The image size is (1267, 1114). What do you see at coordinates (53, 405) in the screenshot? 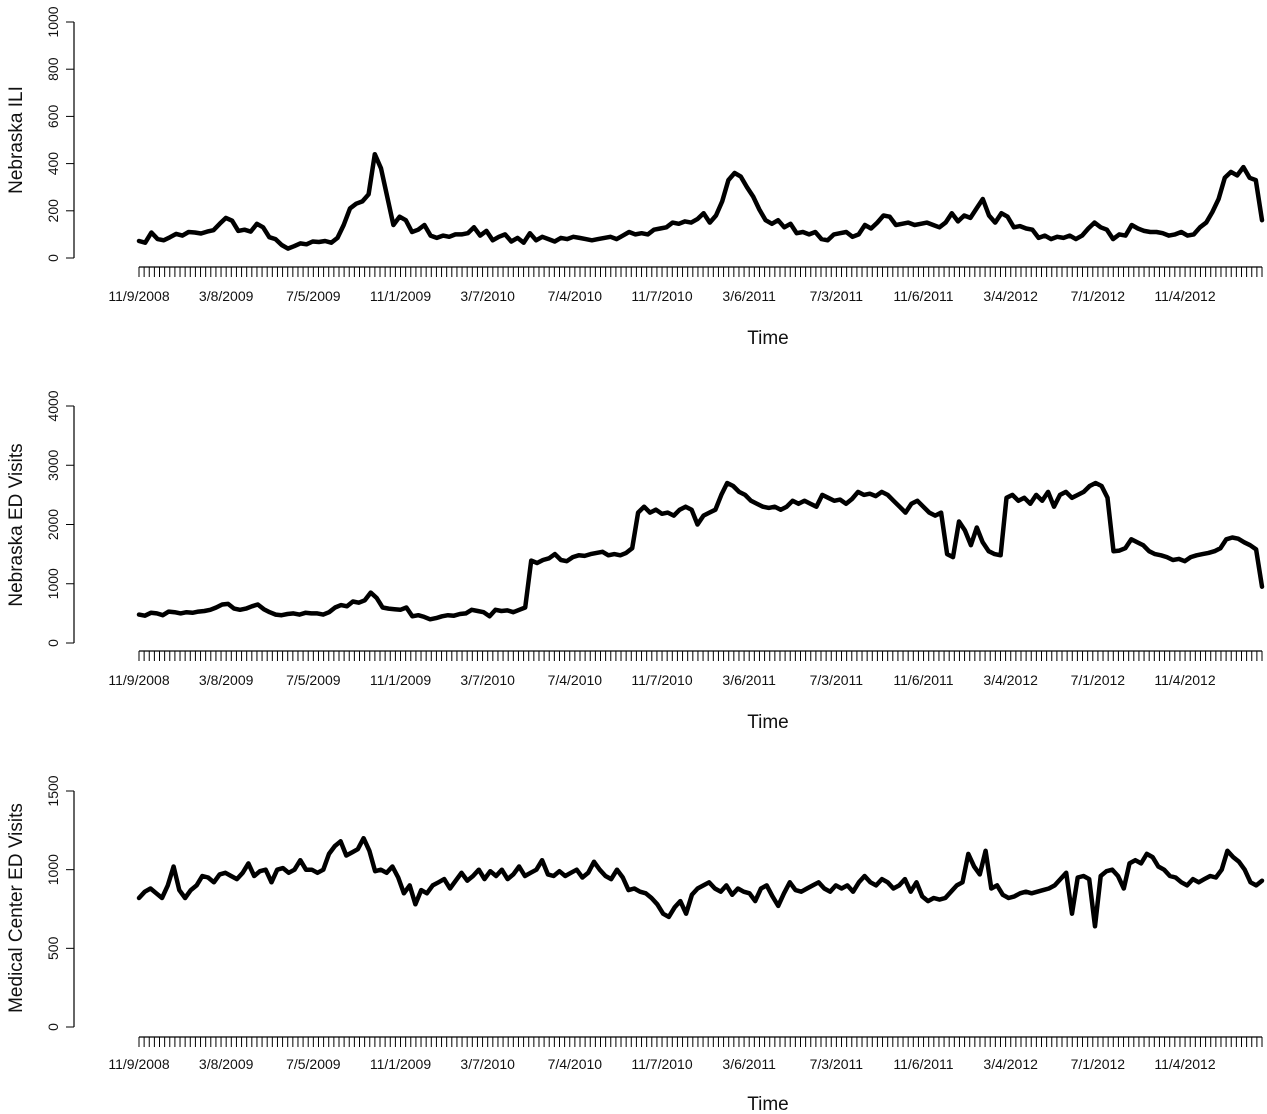
I see `y-tick-label: 4000` at bounding box center [53, 405].